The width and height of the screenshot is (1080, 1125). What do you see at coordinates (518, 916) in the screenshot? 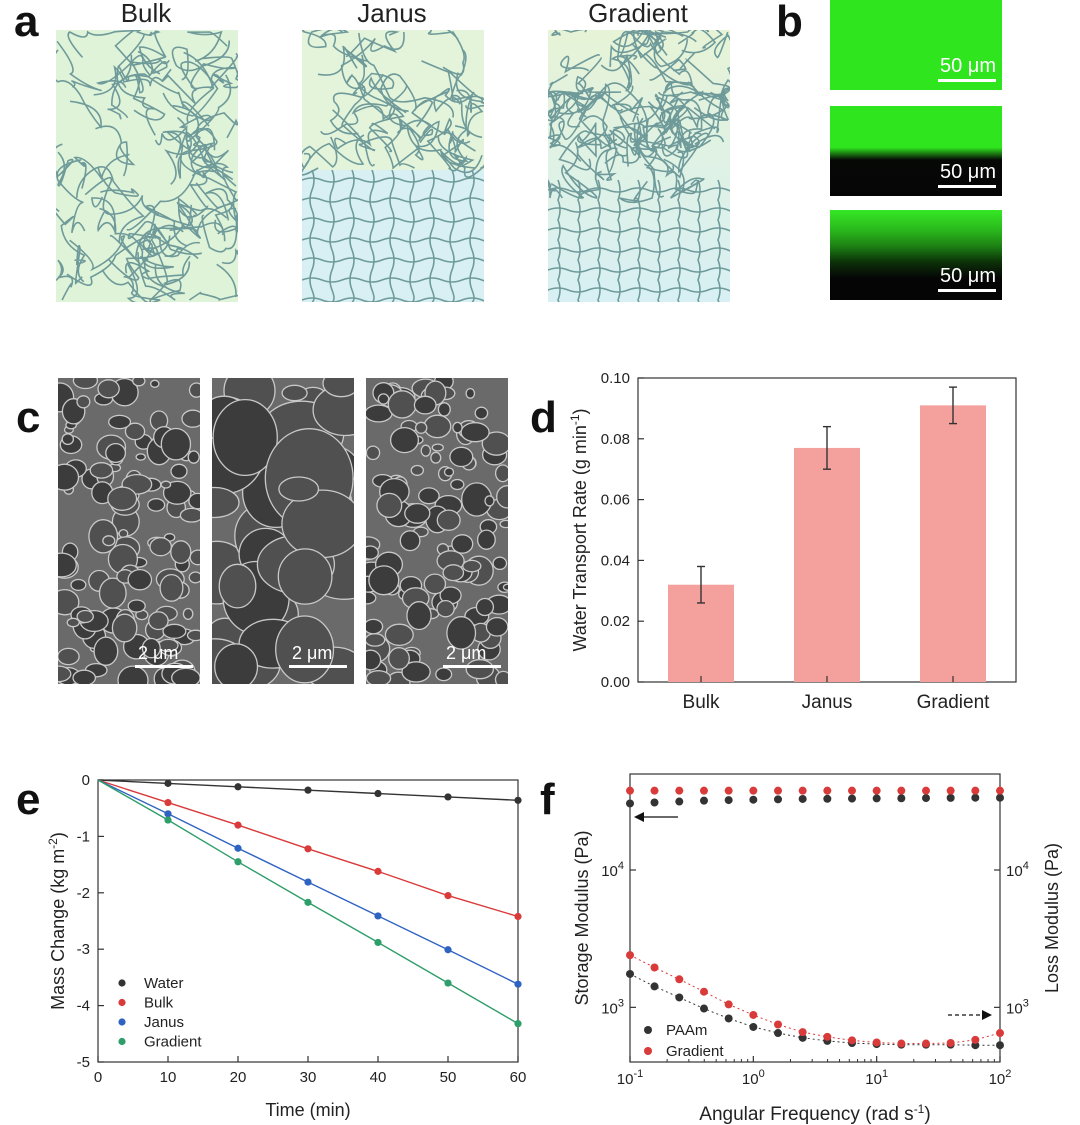
I see `data-point-bulk` at bounding box center [518, 916].